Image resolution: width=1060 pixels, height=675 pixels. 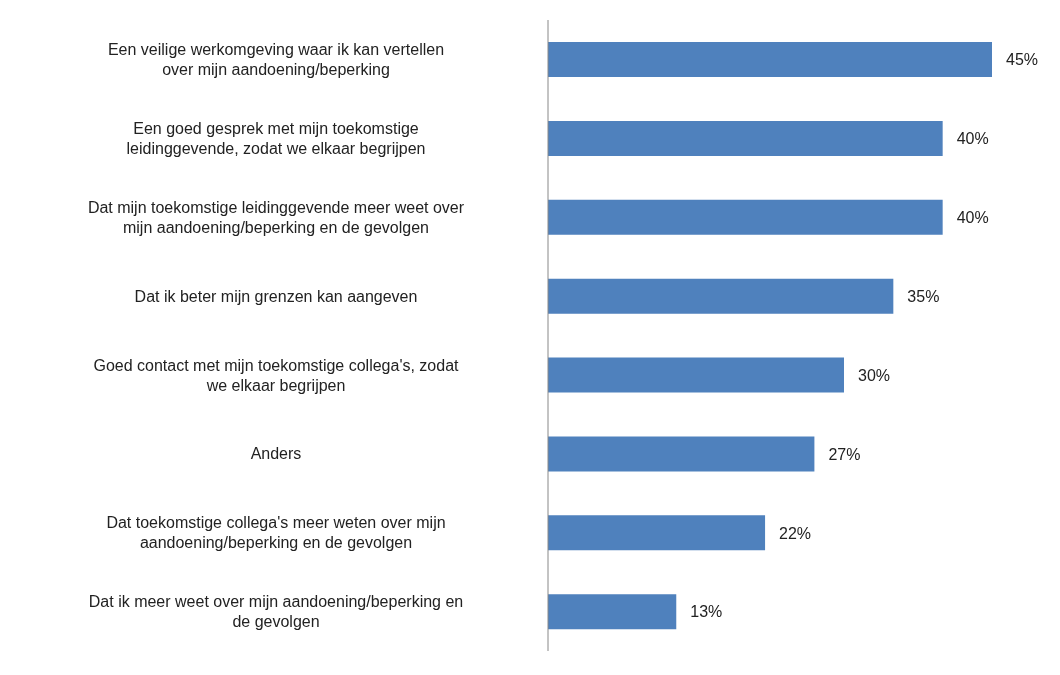 I want to click on y-tick-label: Dat toekomstige collega's meer weten over mijn aandoening/beperking en de gevolgen, so click(x=276, y=533).